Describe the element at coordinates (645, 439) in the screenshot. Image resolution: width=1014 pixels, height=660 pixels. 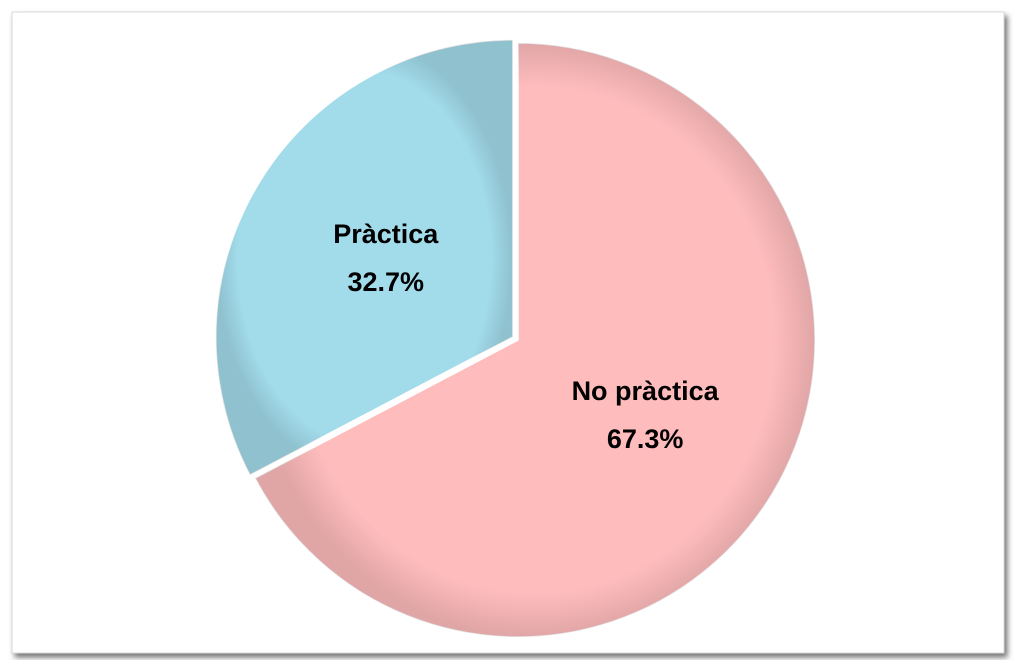
I see `value-label: 67.3%` at that location.